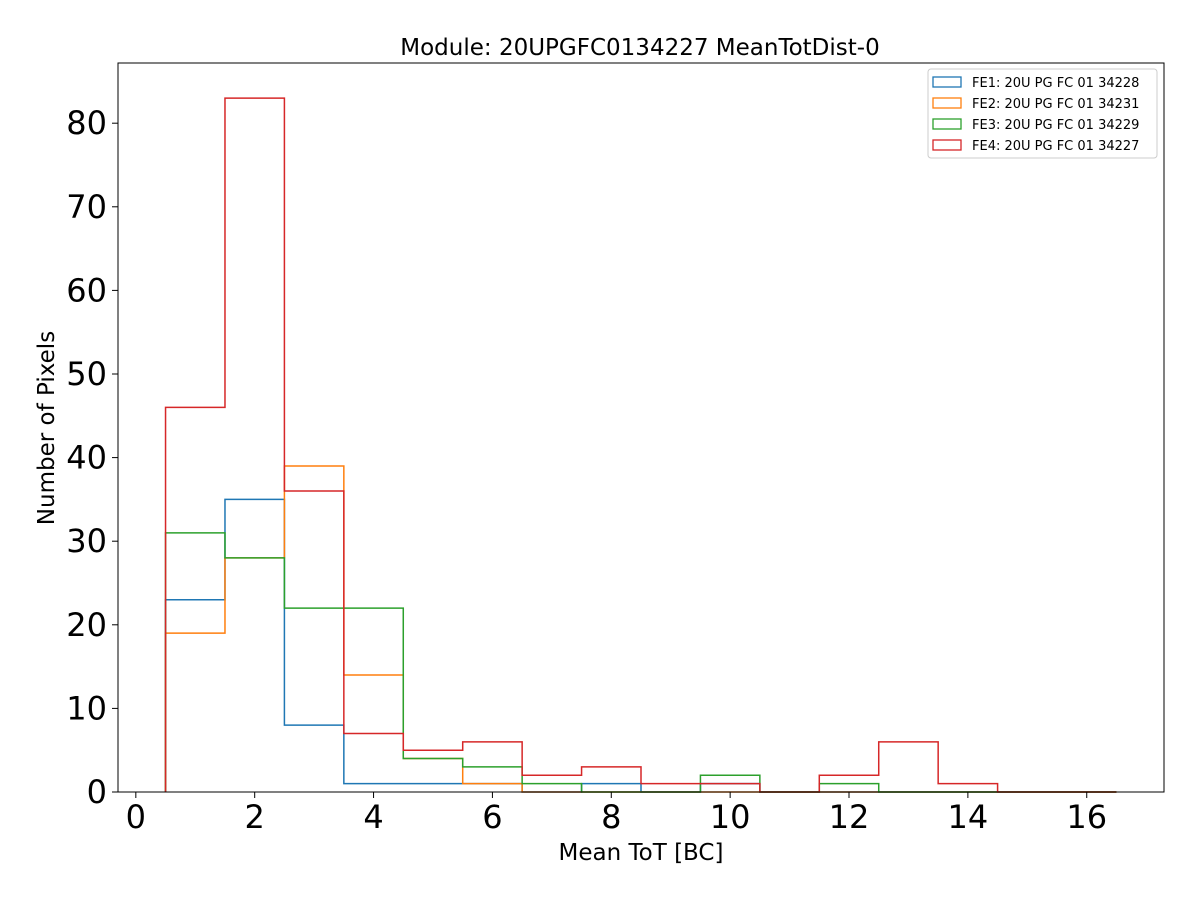  Describe the element at coordinates (86, 123) in the screenshot. I see `y-tick-label: 80` at that location.